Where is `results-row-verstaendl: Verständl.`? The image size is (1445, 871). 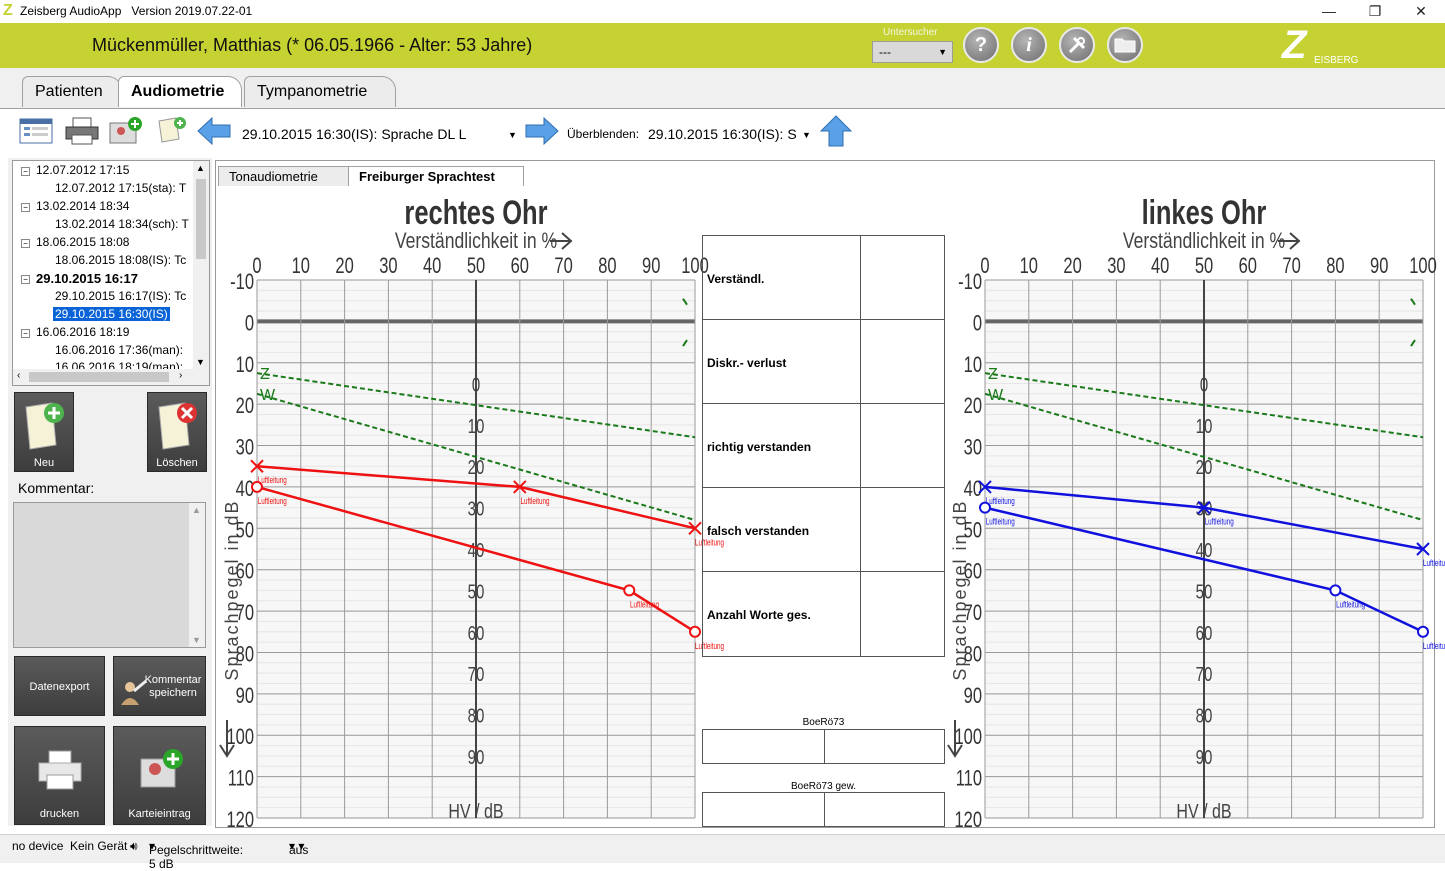 results-row-verstaendl: Verständl. is located at coordinates (823, 278).